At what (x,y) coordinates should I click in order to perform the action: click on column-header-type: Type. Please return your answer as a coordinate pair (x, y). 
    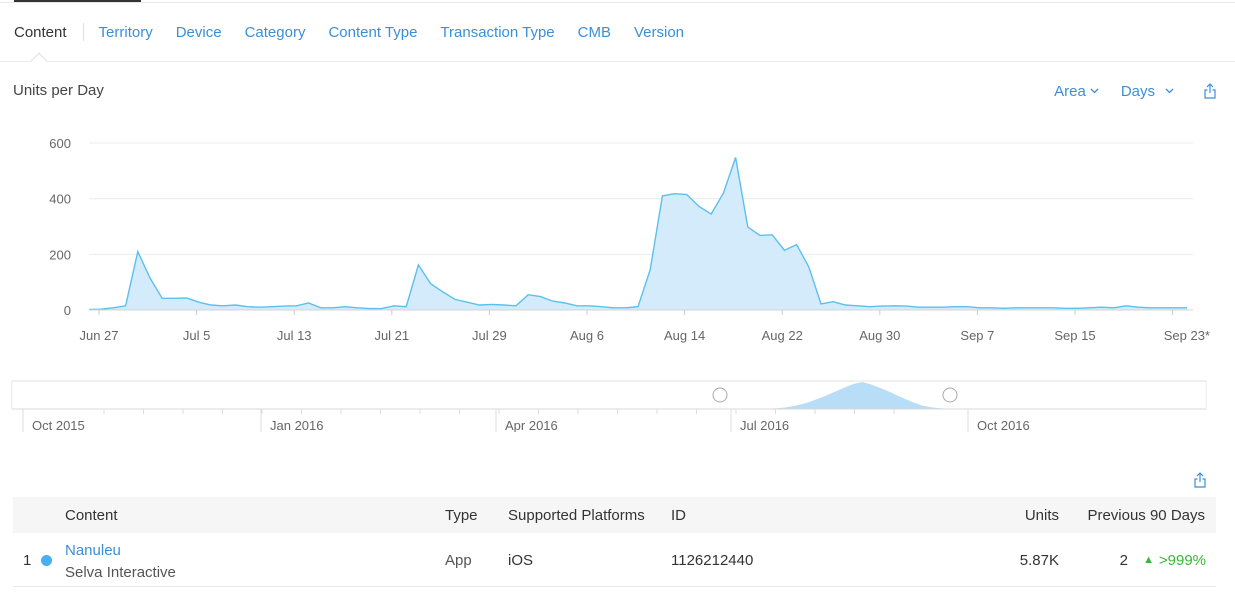
    Looking at the image, I should click on (461, 515).